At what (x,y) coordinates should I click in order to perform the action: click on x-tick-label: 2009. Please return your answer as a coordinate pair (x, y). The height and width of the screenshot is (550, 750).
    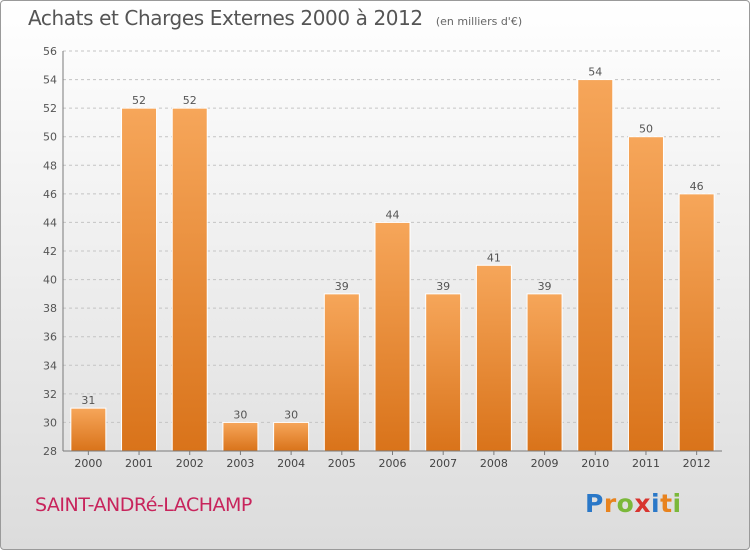
    Looking at the image, I should click on (545, 463).